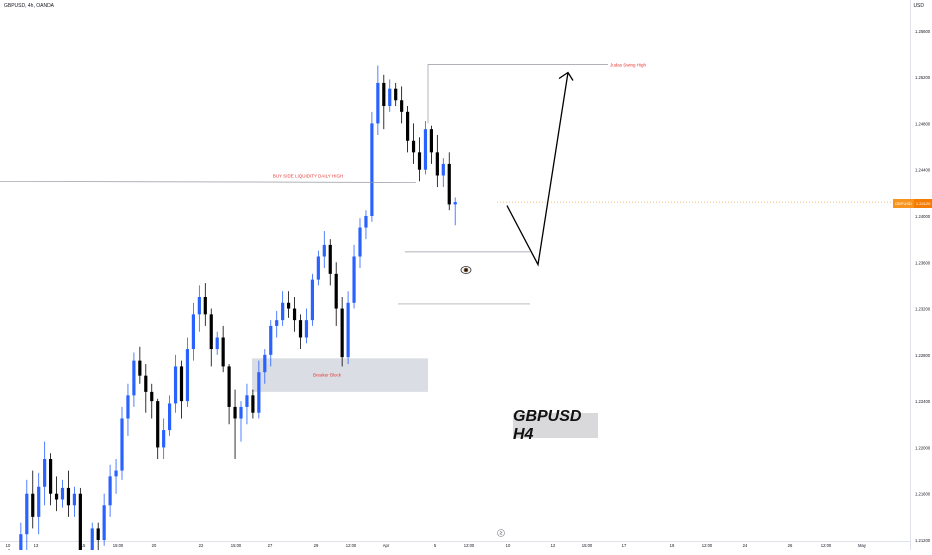 Image resolution: width=932 pixels, height=555 pixels. Describe the element at coordinates (270, 545) in the screenshot. I see `x-tick-label: 27` at that location.